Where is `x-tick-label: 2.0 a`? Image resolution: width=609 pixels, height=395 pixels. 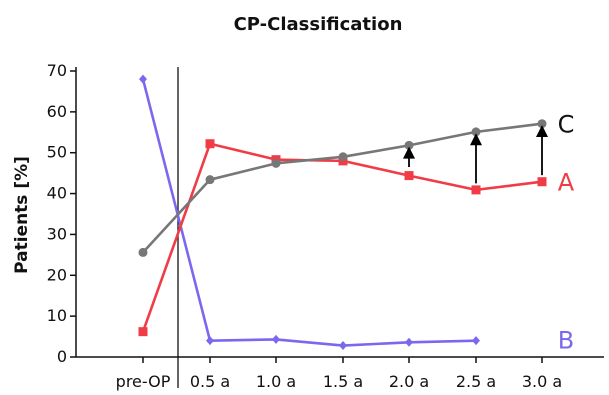
x-tick-label: 2.0 a is located at coordinates (409, 381).